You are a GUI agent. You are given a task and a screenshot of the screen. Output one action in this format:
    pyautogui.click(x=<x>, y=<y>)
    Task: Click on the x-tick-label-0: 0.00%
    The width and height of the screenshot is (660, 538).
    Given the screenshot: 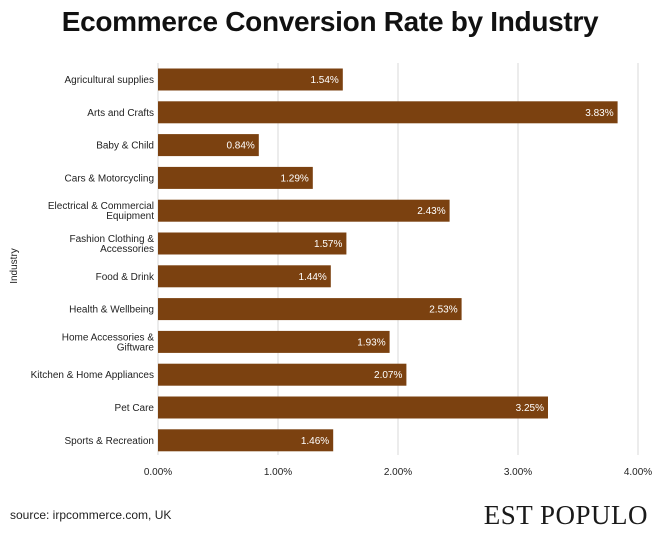 What is the action you would take?
    pyautogui.click(x=158, y=472)
    